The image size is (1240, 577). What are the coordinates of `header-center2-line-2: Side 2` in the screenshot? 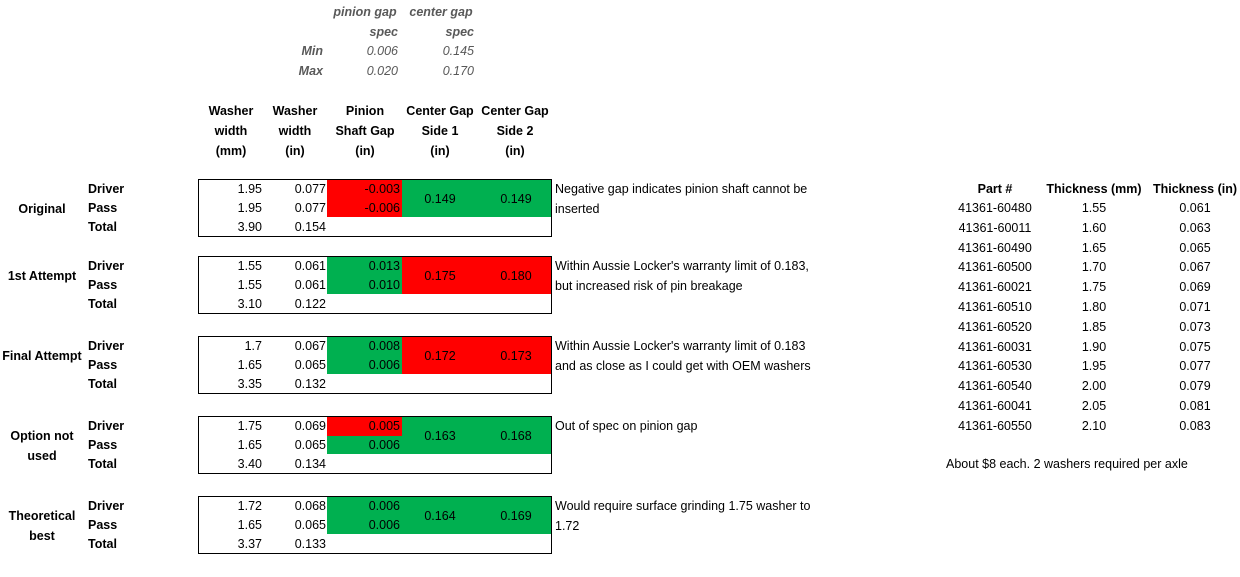 It's located at (515, 131).